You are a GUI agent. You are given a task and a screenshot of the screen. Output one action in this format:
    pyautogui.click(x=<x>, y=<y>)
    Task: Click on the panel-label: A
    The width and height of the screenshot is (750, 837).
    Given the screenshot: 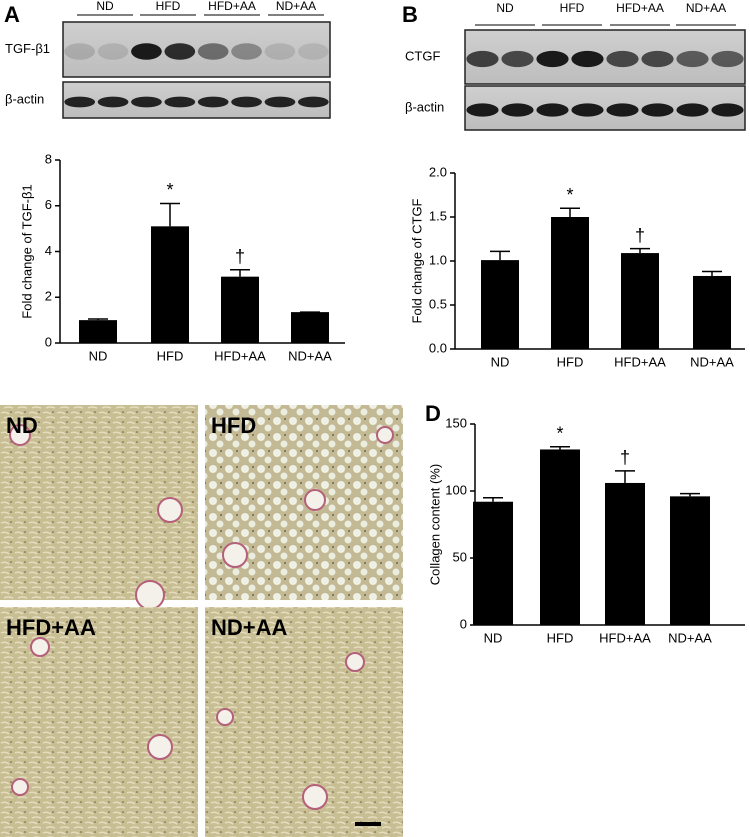 What is the action you would take?
    pyautogui.click(x=12, y=14)
    